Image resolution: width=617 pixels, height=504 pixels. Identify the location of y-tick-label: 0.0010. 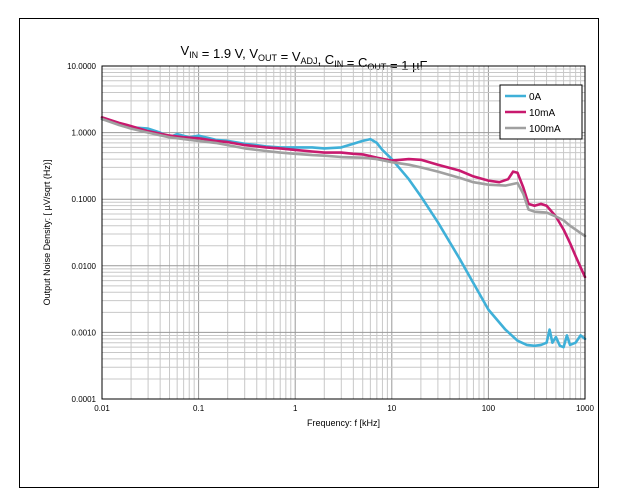
(84, 332).